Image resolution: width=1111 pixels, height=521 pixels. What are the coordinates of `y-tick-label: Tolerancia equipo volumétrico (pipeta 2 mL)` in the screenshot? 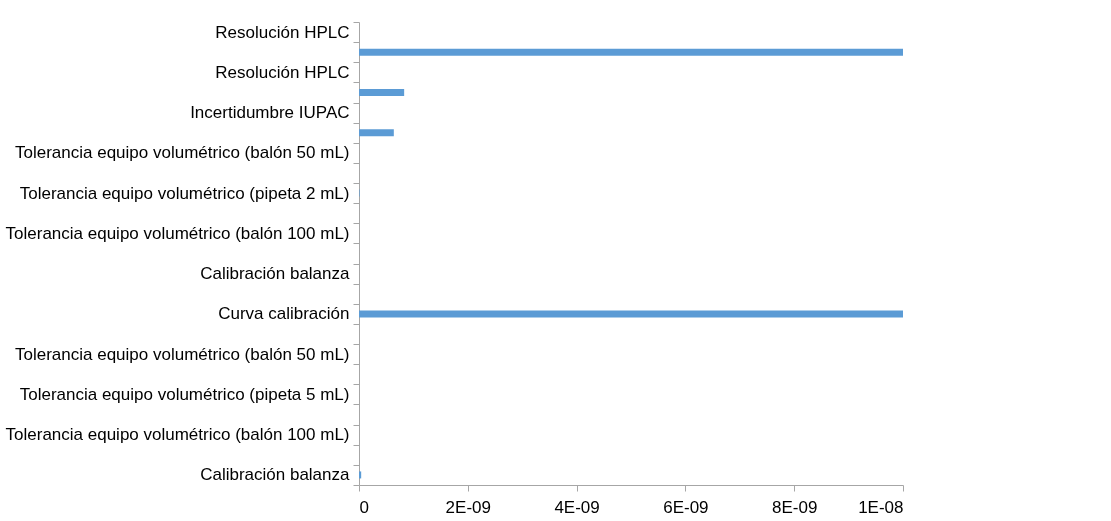 It's located at (184, 193).